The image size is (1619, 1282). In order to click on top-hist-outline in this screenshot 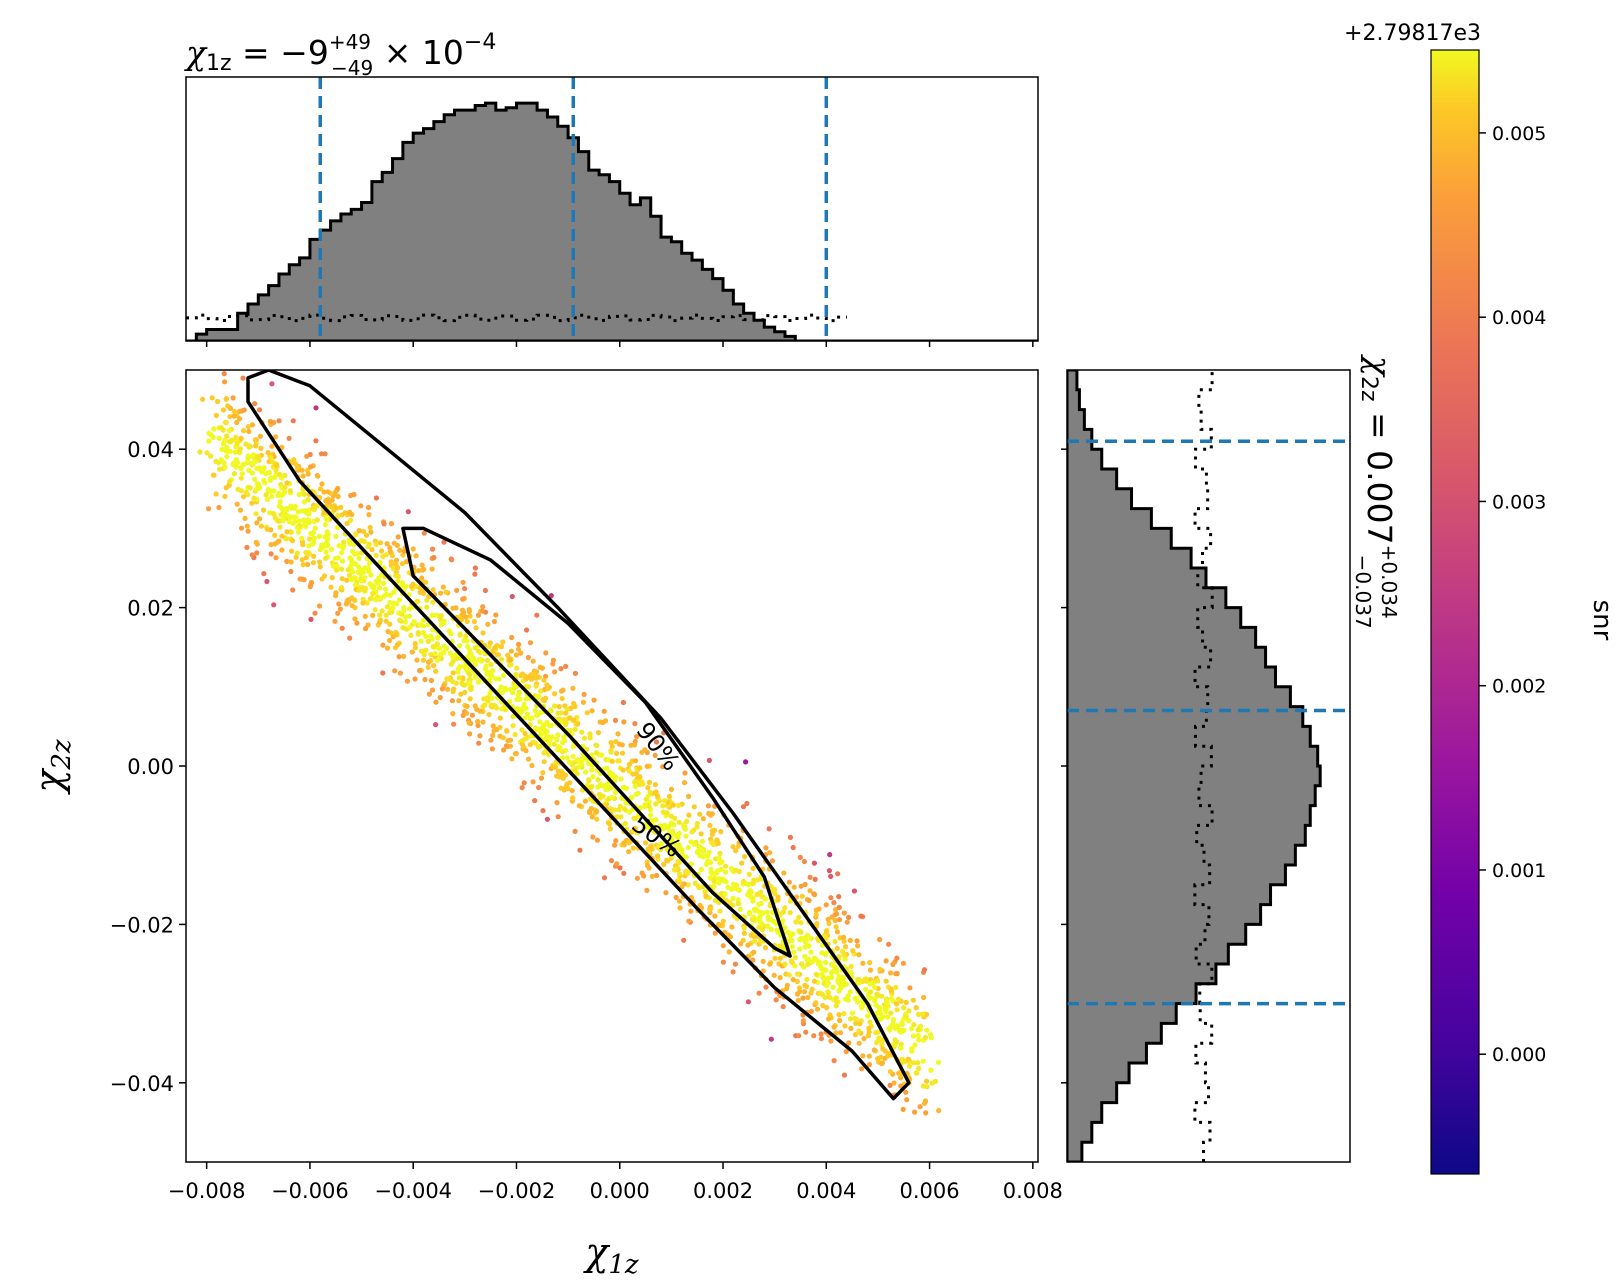, I will do `click(612, 221)`.